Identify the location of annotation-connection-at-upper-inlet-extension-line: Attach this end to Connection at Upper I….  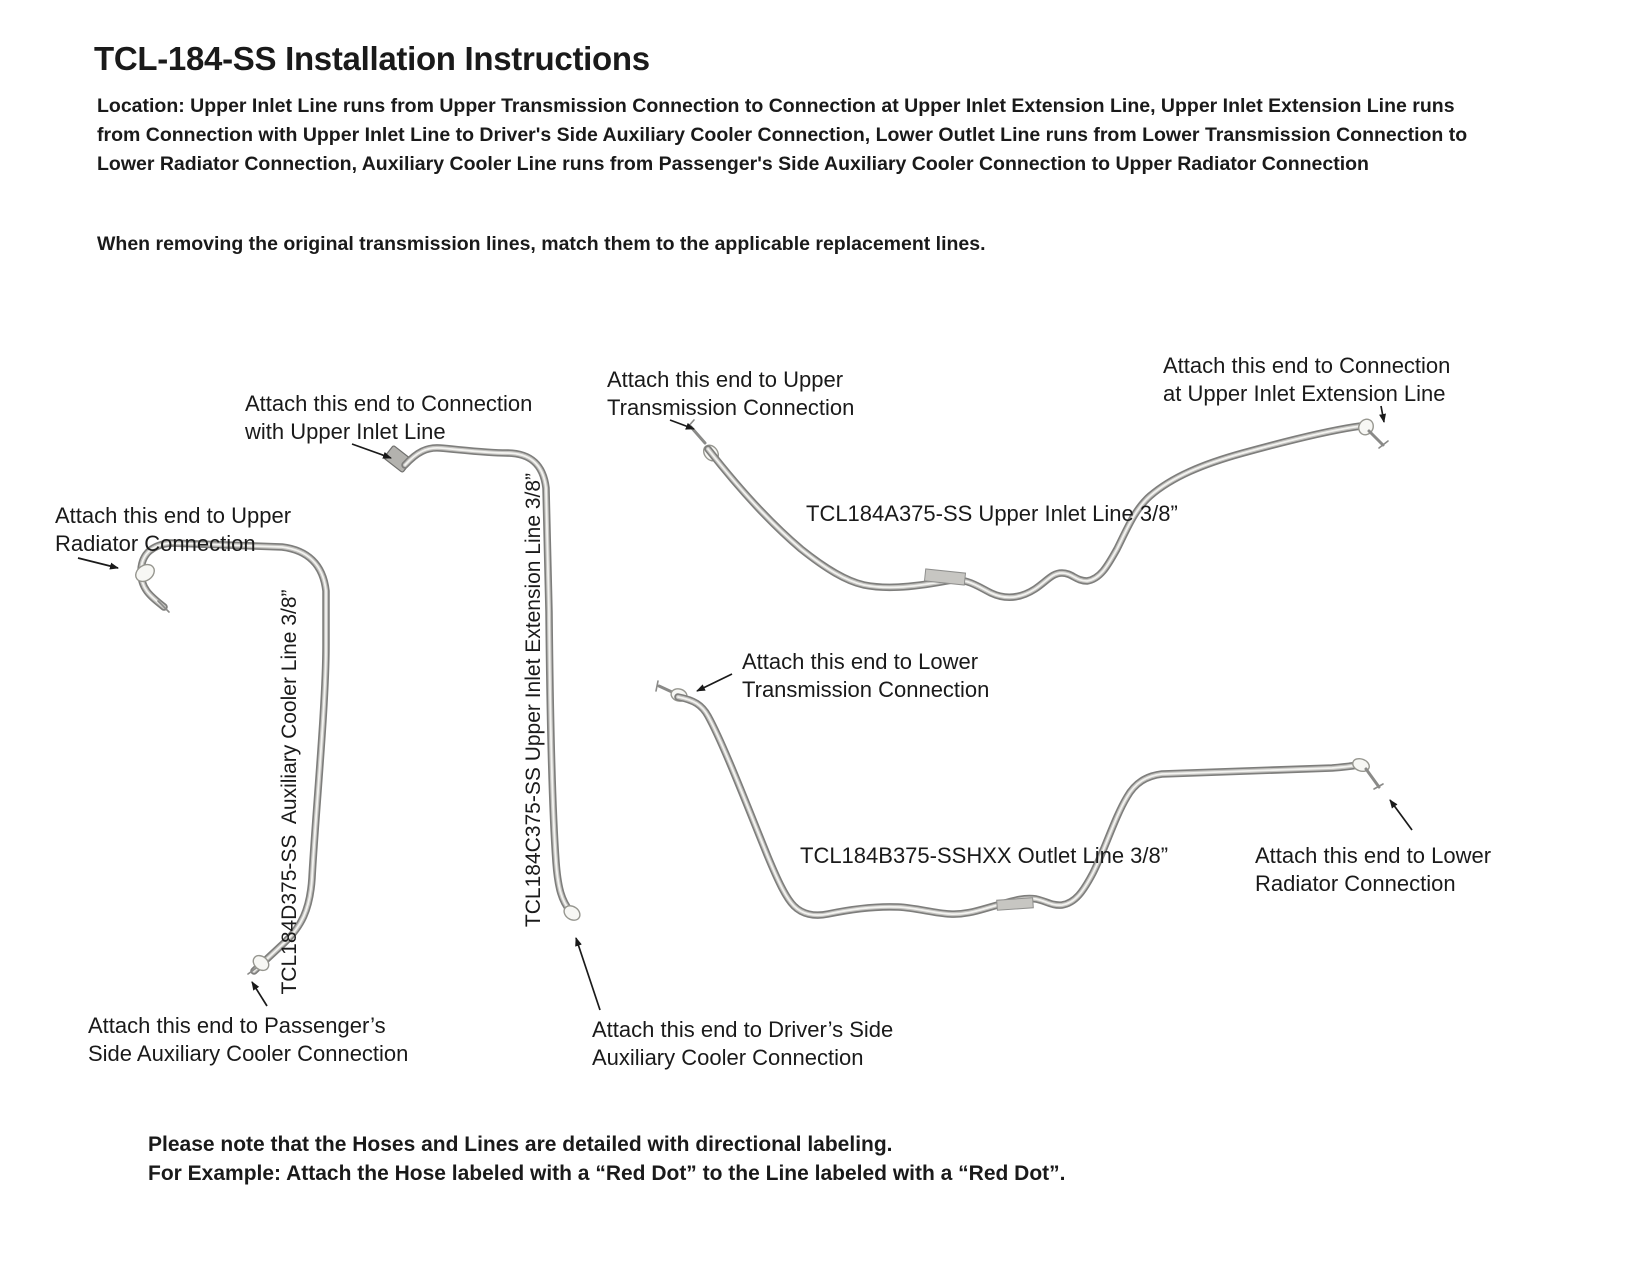
(1306, 380).